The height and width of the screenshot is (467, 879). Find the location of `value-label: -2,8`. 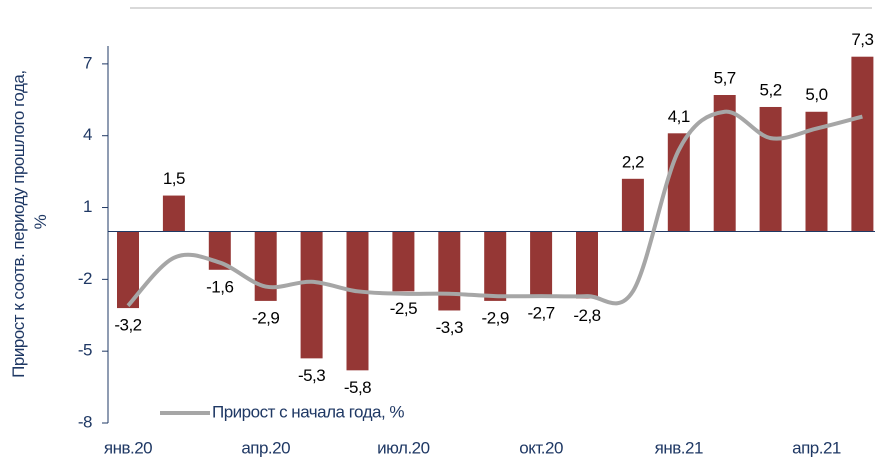

value-label: -2,8 is located at coordinates (586, 315).